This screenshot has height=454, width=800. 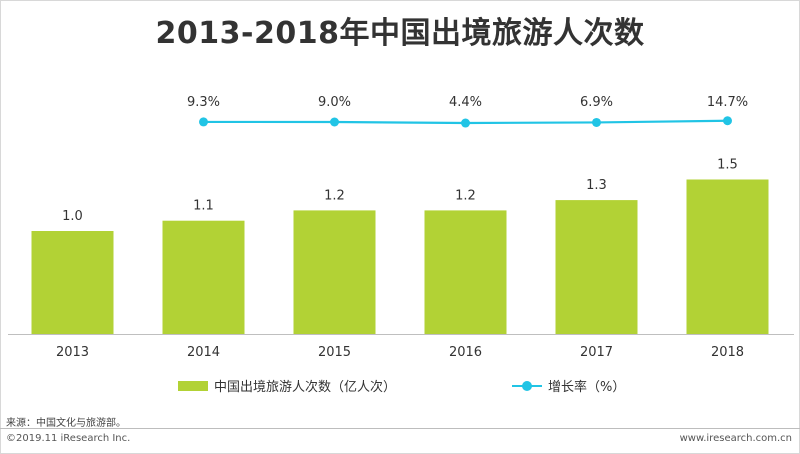 What do you see at coordinates (735, 438) in the screenshot?
I see `footer-website: www.iresearch.com.cn` at bounding box center [735, 438].